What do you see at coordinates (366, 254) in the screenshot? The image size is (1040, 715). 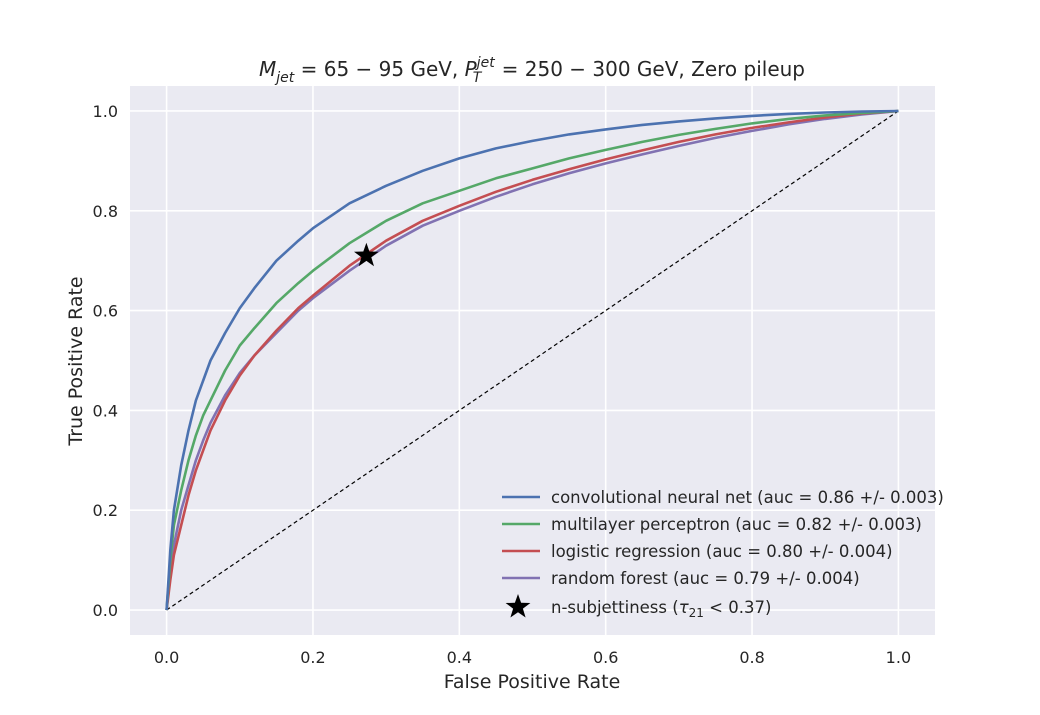 I see `n-subjettiness-star-marker` at bounding box center [366, 254].